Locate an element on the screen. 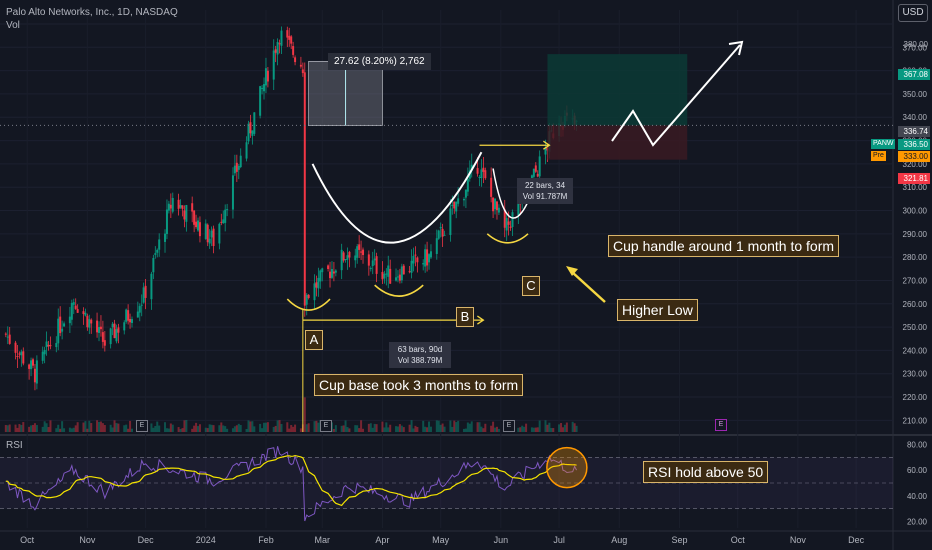  time-tick-label: Dec is located at coordinates (856, 540).